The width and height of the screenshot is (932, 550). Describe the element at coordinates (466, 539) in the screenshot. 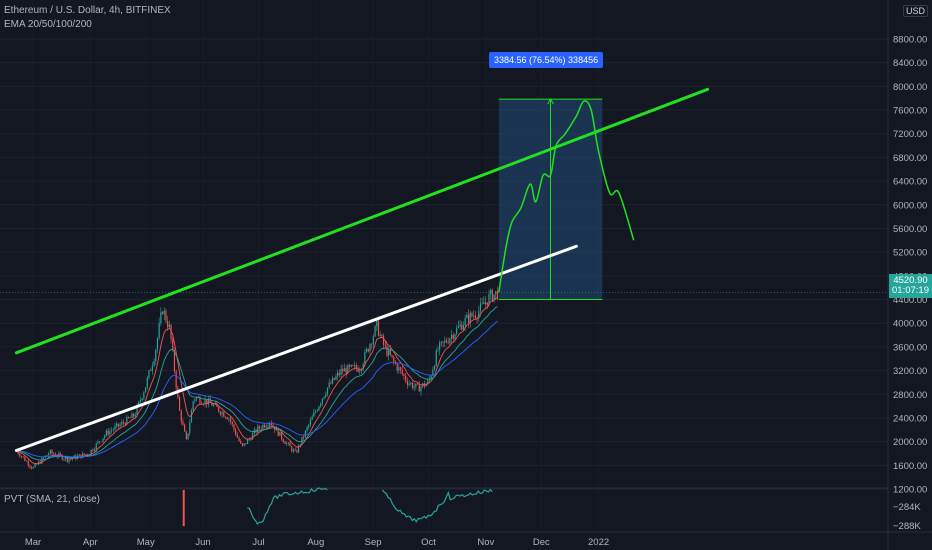

I see `time-axis: Mar Apr May Jun Jul Aug Sep Oct Nov Dec 2022` at that location.